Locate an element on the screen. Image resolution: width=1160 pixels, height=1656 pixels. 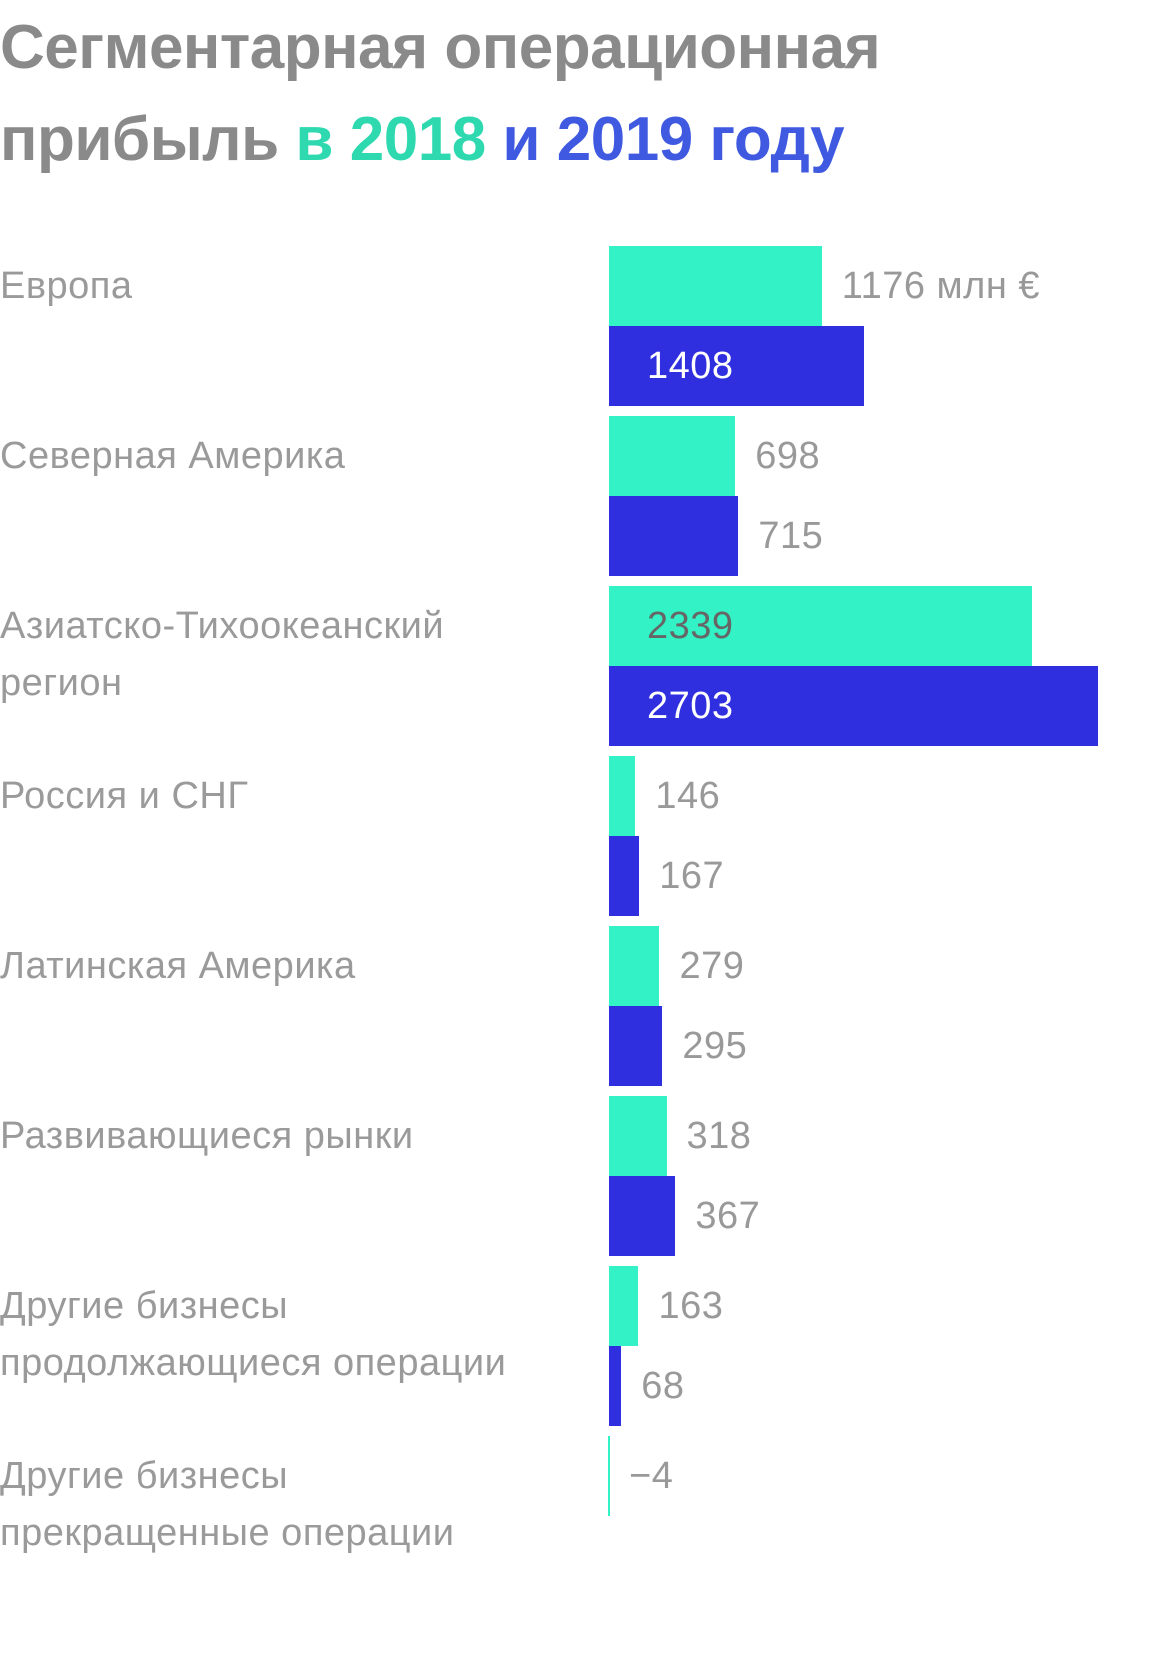
category-label: Латинская Америка is located at coordinates (178, 965).